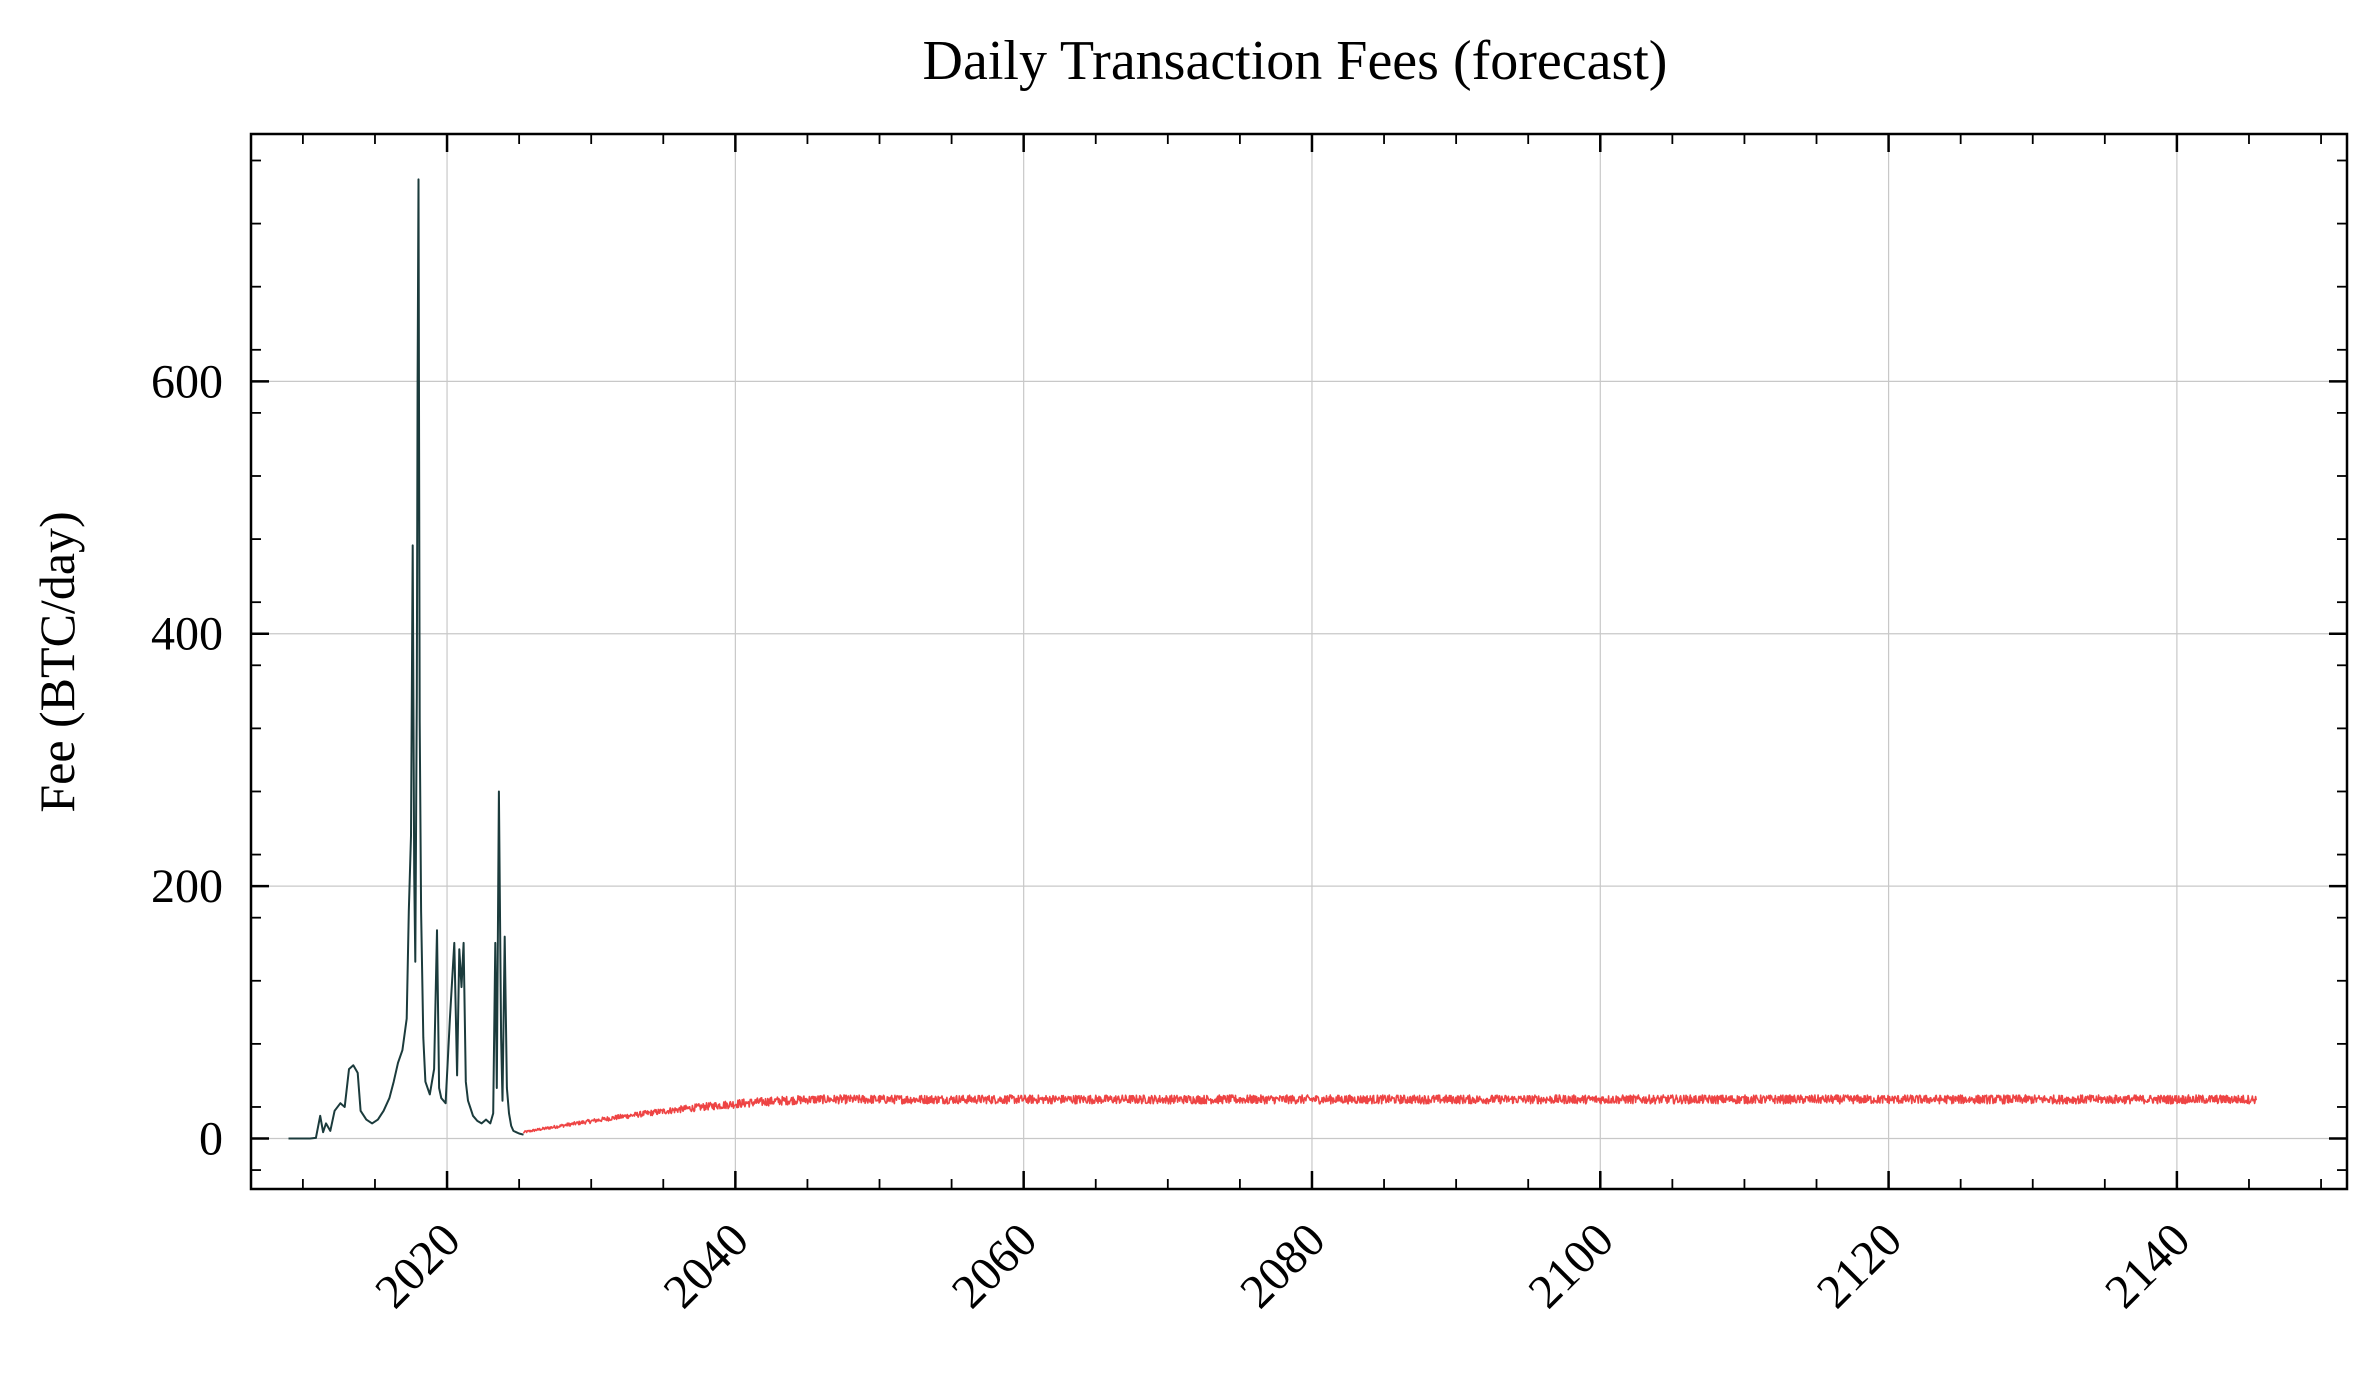 The image size is (2372, 1381). I want to click on y-tick-label: 200, so click(187, 886).